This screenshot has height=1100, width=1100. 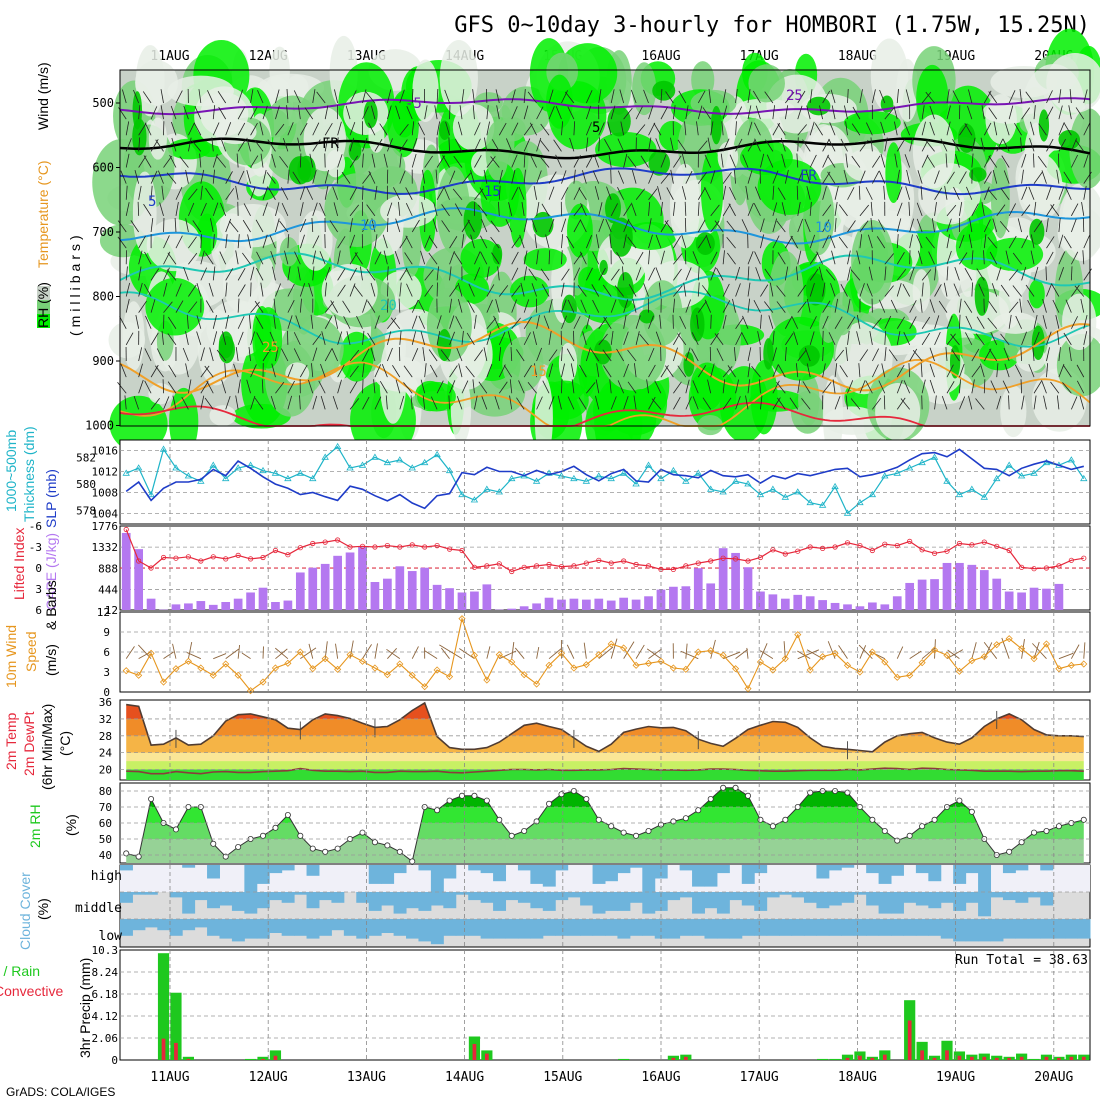 What do you see at coordinates (105, 526) in the screenshot?
I see `cape-tick-label: 1776` at bounding box center [105, 526].